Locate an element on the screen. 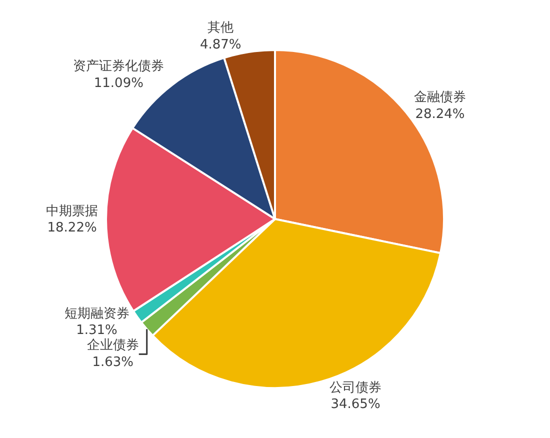 The height and width of the screenshot is (438, 550). data-label: 11.09% is located at coordinates (119, 83).